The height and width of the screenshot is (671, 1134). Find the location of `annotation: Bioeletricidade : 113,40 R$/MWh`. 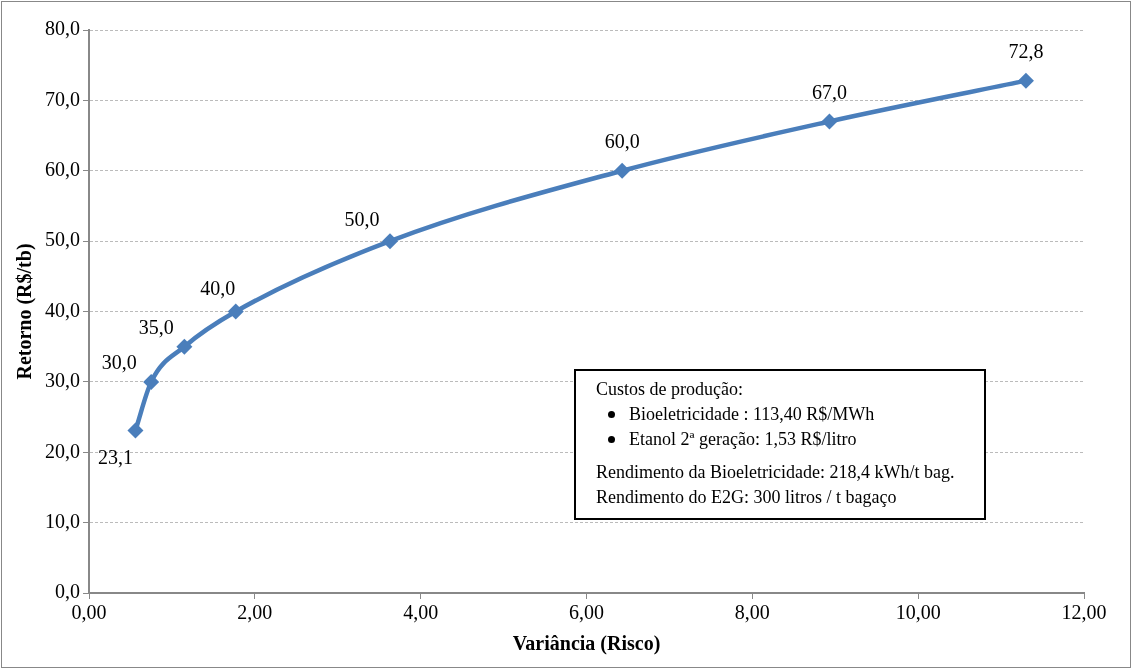

annotation: Bioeletricidade : 113,40 R$/MWh is located at coordinates (752, 414).